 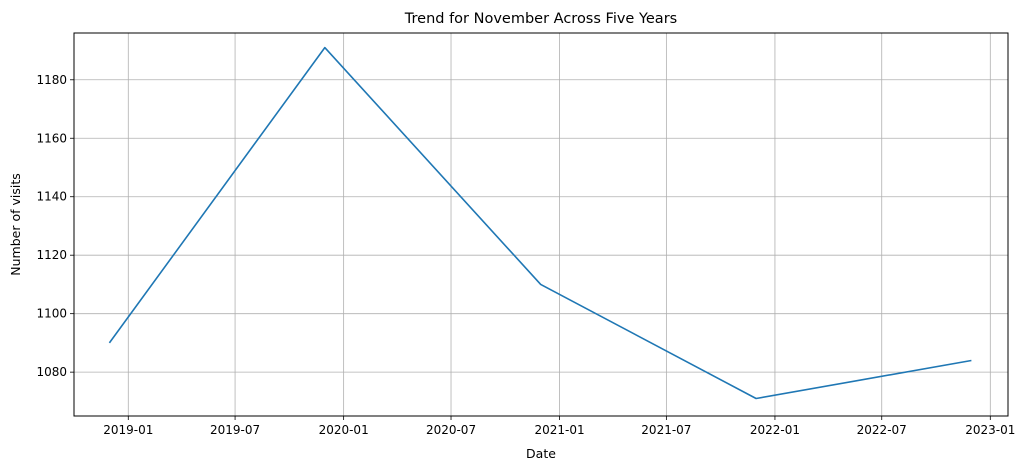 What do you see at coordinates (235, 430) in the screenshot?
I see `x-tick-label: 2019-07` at bounding box center [235, 430].